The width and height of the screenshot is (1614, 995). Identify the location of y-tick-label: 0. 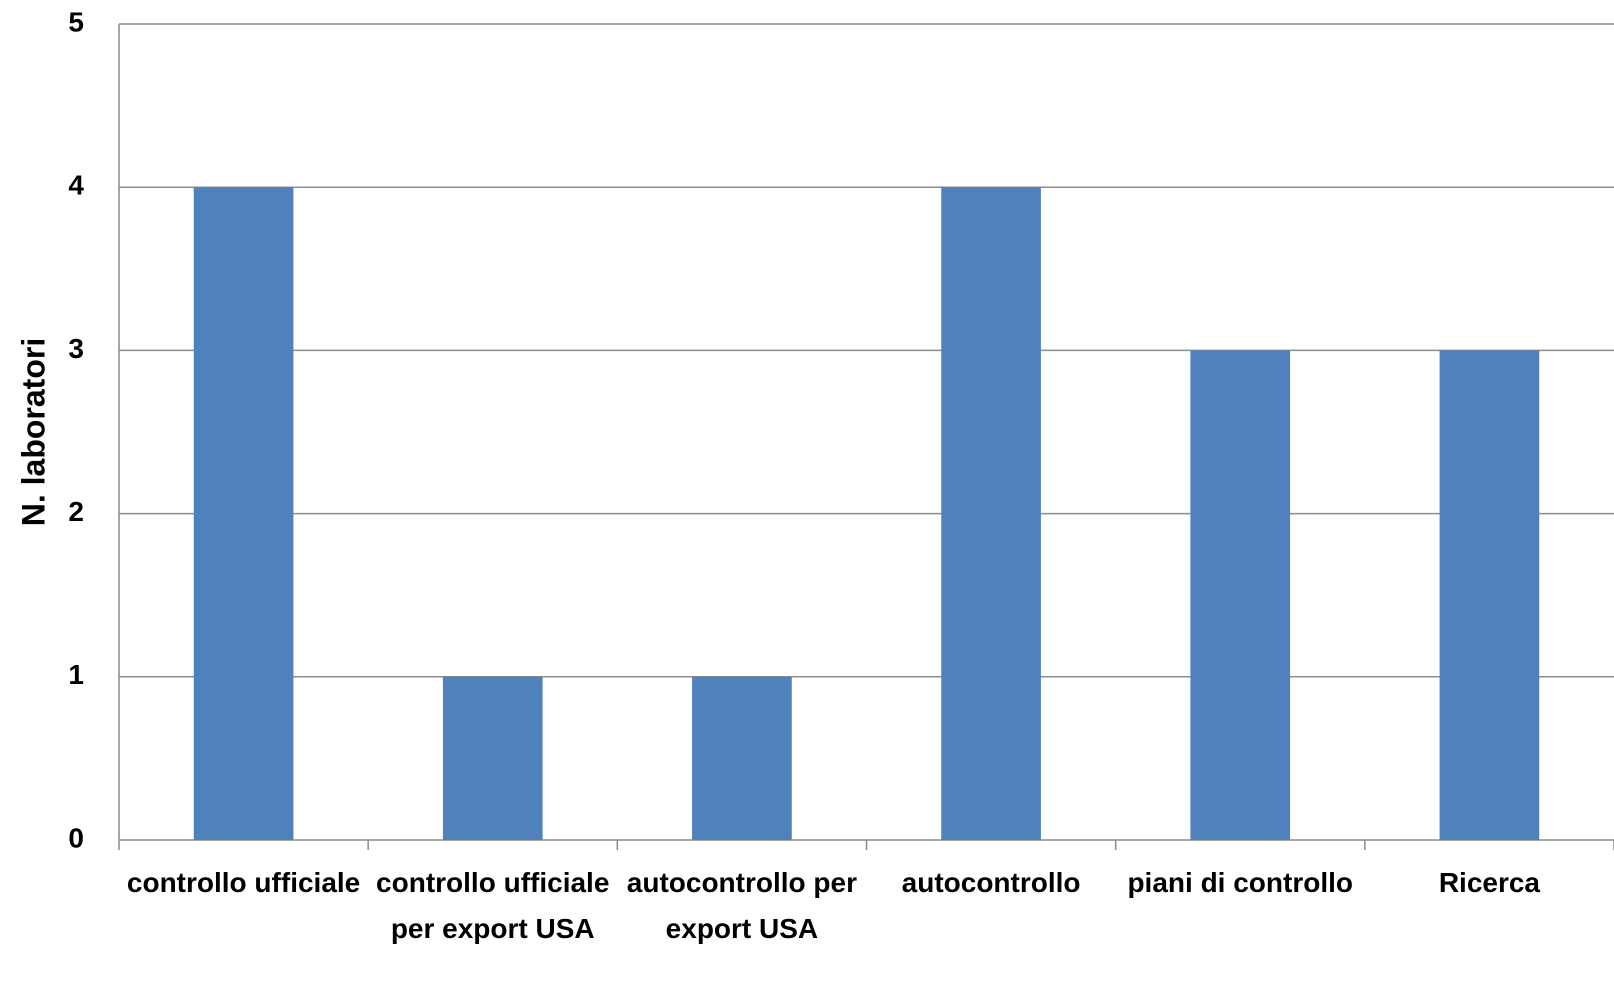
(76, 837).